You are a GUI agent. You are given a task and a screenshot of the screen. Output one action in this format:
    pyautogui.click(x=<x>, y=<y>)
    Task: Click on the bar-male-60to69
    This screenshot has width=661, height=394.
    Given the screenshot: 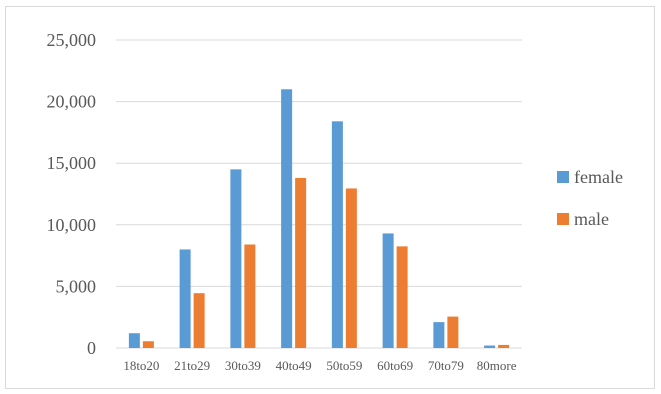 What is the action you would take?
    pyautogui.click(x=402, y=297)
    